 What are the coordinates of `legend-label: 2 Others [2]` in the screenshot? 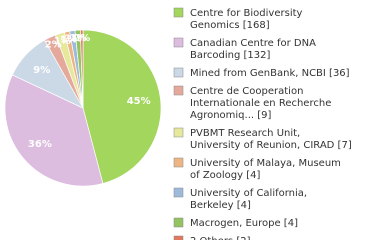 It's located at (220, 238).